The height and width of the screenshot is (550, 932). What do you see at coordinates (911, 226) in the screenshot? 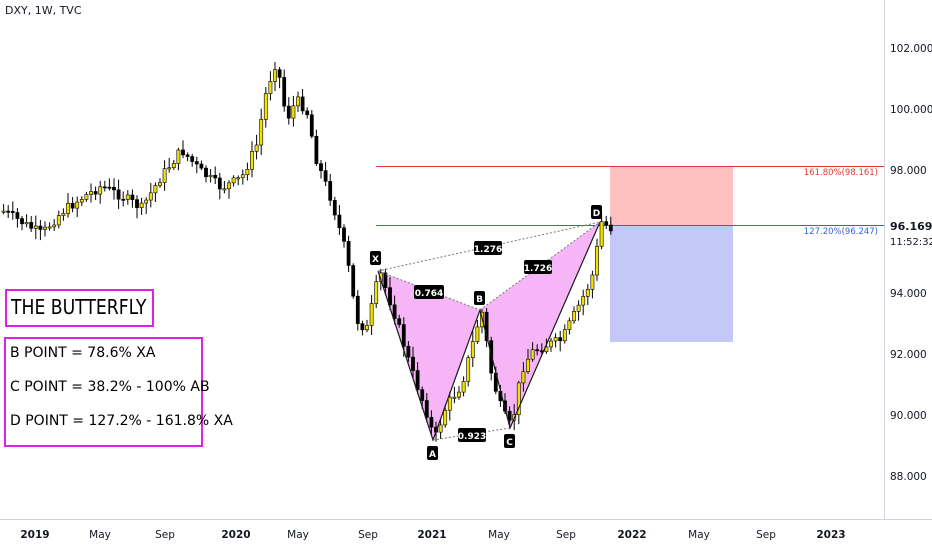
I see `current-price-value: 96.169` at bounding box center [911, 226].